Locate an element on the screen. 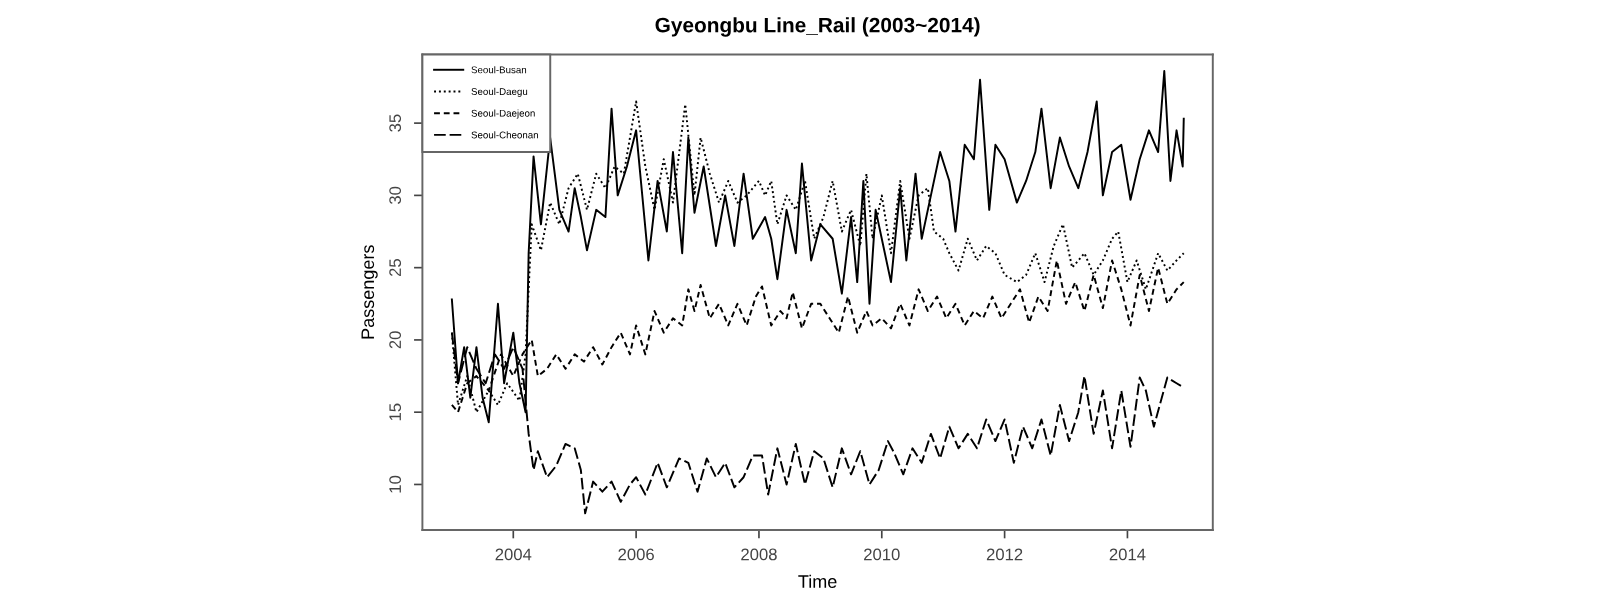 Image resolution: width=1600 pixels, height=612 pixels. x-tick-label: 2014 is located at coordinates (1127, 554).